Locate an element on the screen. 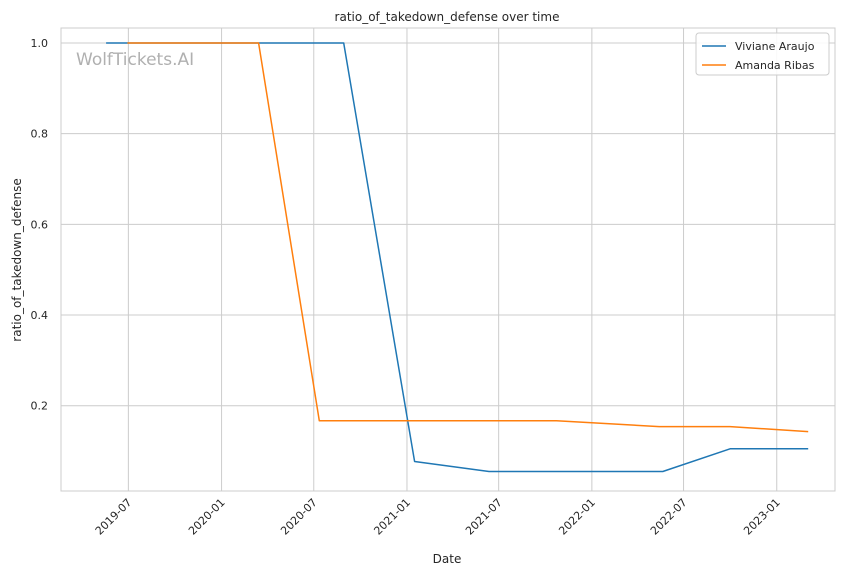 The width and height of the screenshot is (844, 575). x-tick-label: 2021-07 is located at coordinates (484, 517).